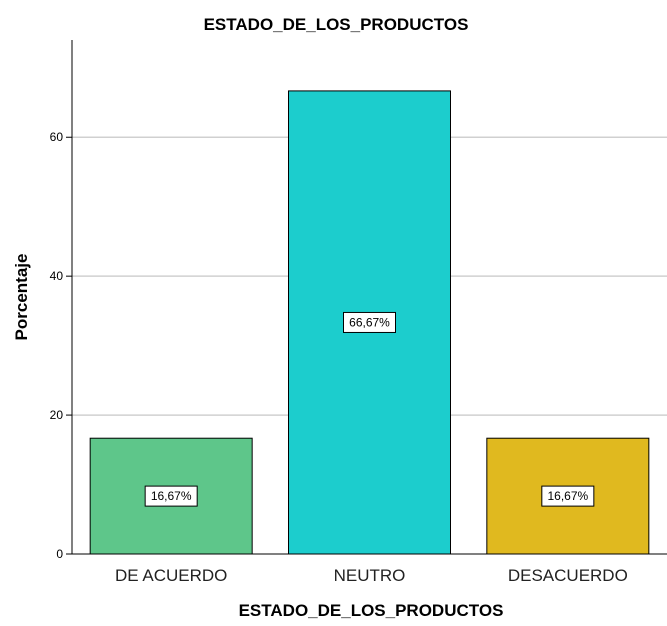 The width and height of the screenshot is (667, 626). What do you see at coordinates (57, 415) in the screenshot?
I see `y-tick-label: 20` at bounding box center [57, 415].